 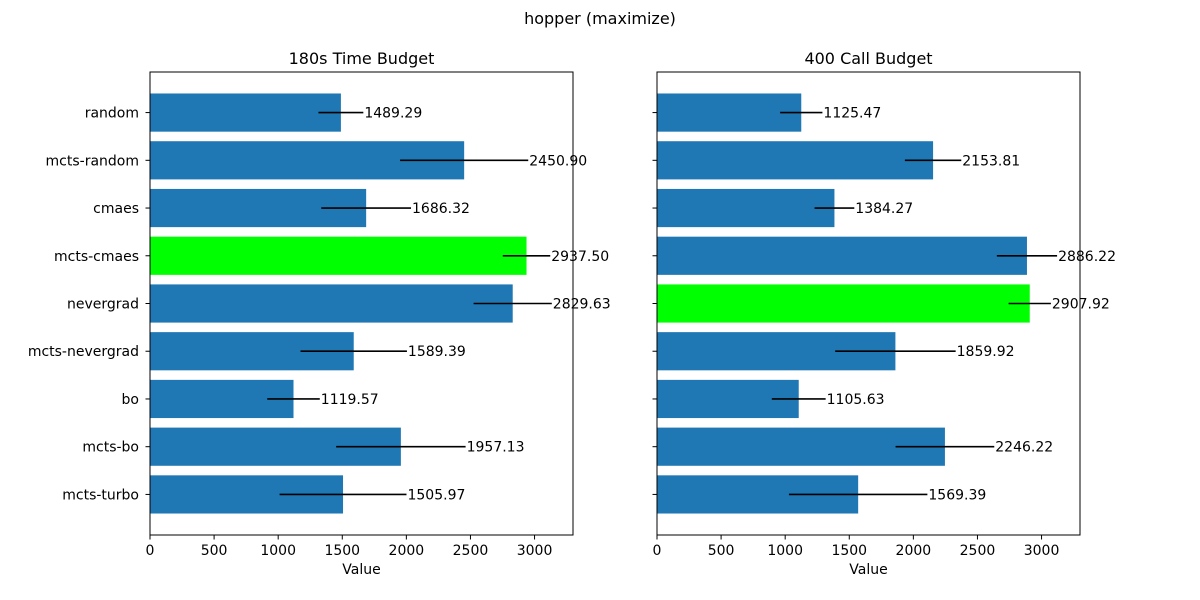 I want to click on value-label-nevergrad: 2829.63, so click(x=582, y=305).